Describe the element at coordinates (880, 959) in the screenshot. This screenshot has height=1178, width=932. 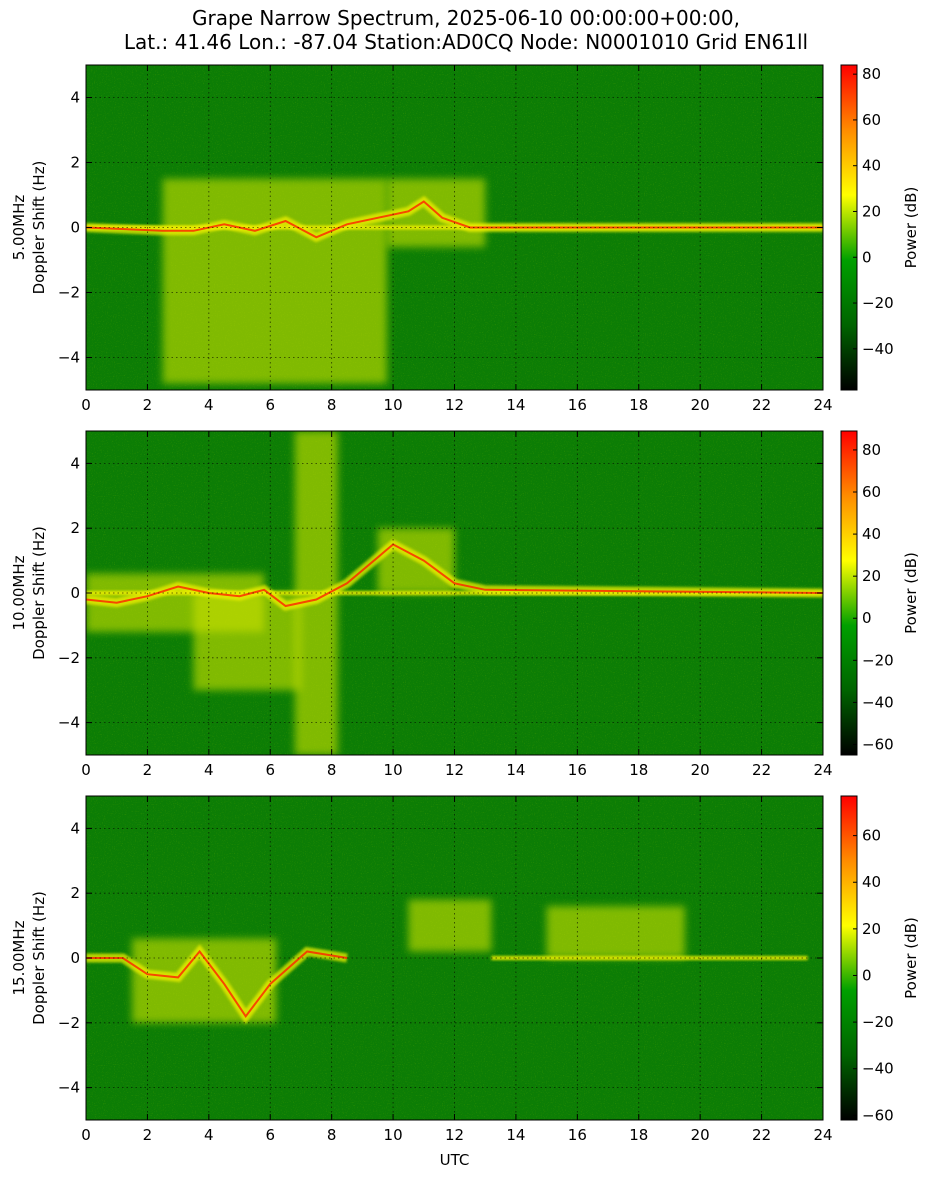
I see `colorbar-3: −60 −40 −20 0 20 40 60 Power (dB)` at that location.